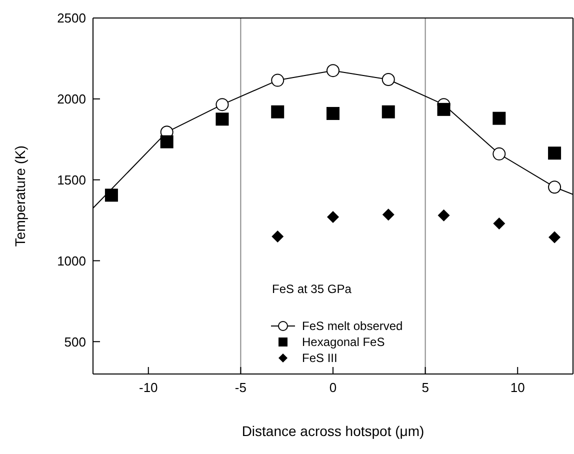 The width and height of the screenshot is (574, 454). Describe the element at coordinates (71, 99) in the screenshot. I see `y-tick-label: 2000` at that location.